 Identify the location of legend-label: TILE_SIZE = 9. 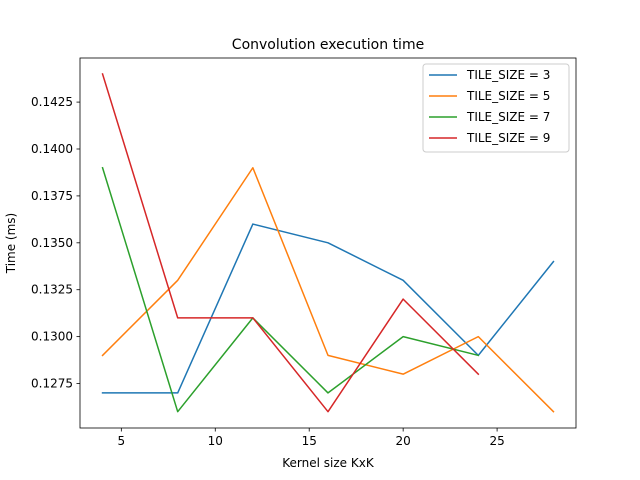
(508, 138).